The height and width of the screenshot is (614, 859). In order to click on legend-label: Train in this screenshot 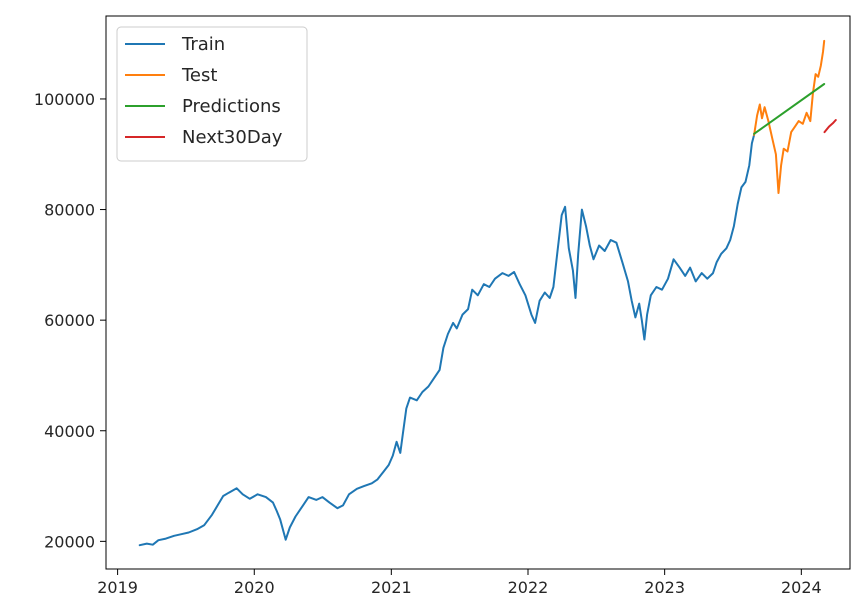, I will do `click(203, 44)`.